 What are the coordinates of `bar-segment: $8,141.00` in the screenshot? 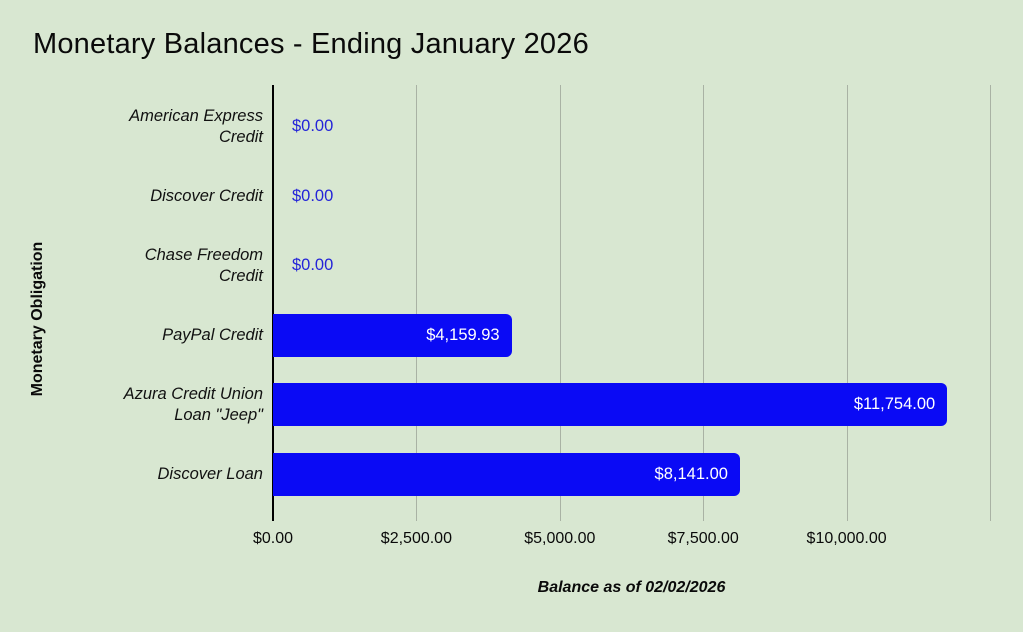 It's located at (506, 474).